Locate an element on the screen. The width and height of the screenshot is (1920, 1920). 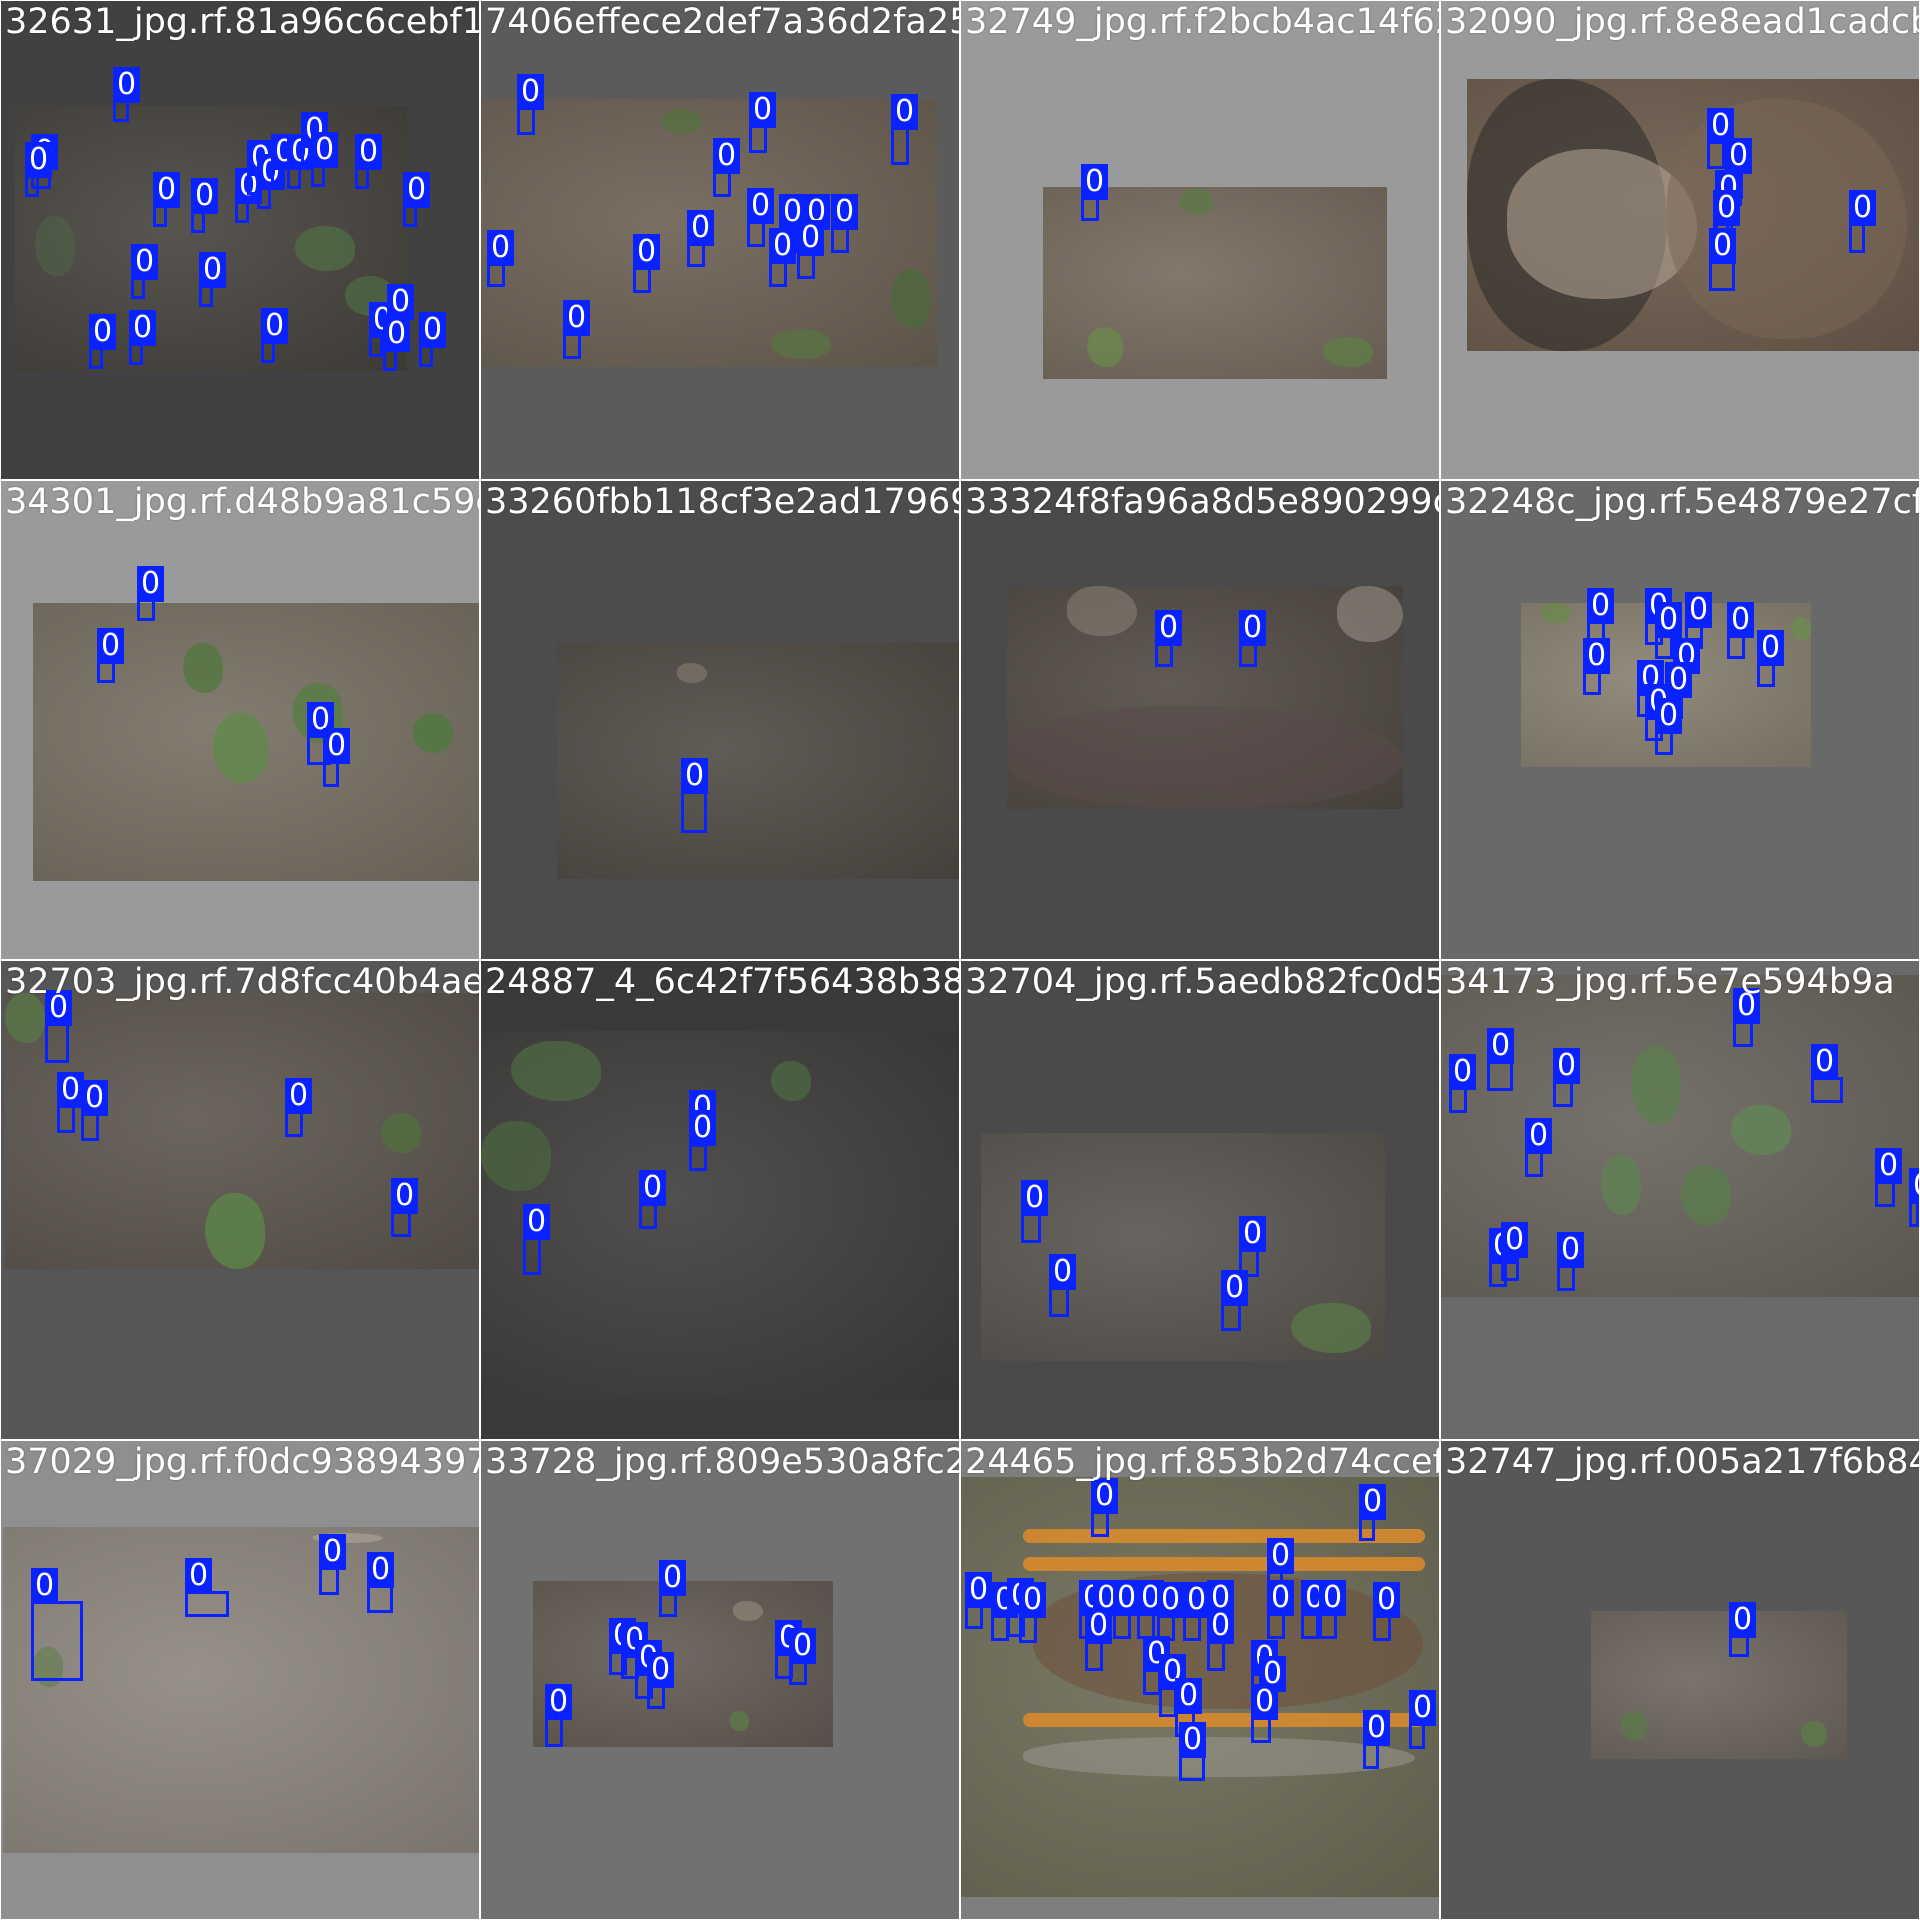
bed-rail is located at coordinates (1224, 1536).